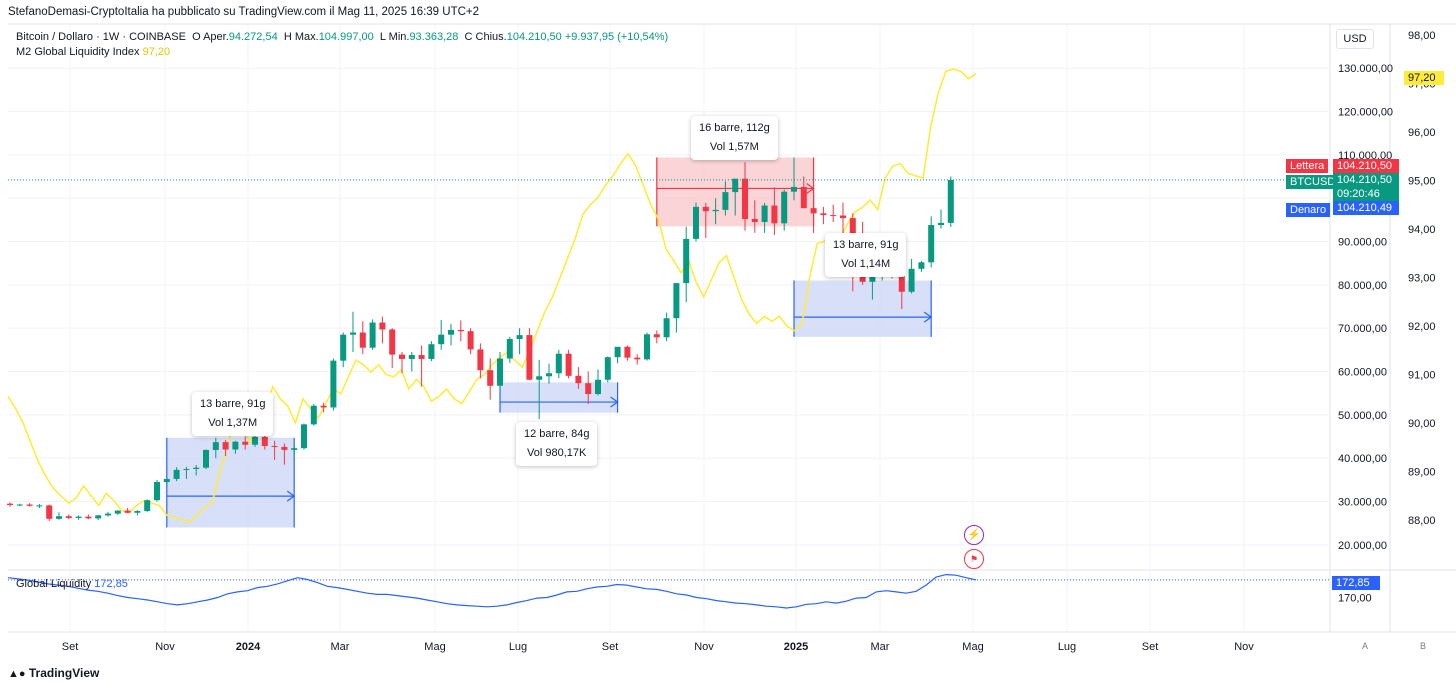 The width and height of the screenshot is (1456, 690). I want to click on btc-tick-label: 40.000,00, so click(1362, 459).